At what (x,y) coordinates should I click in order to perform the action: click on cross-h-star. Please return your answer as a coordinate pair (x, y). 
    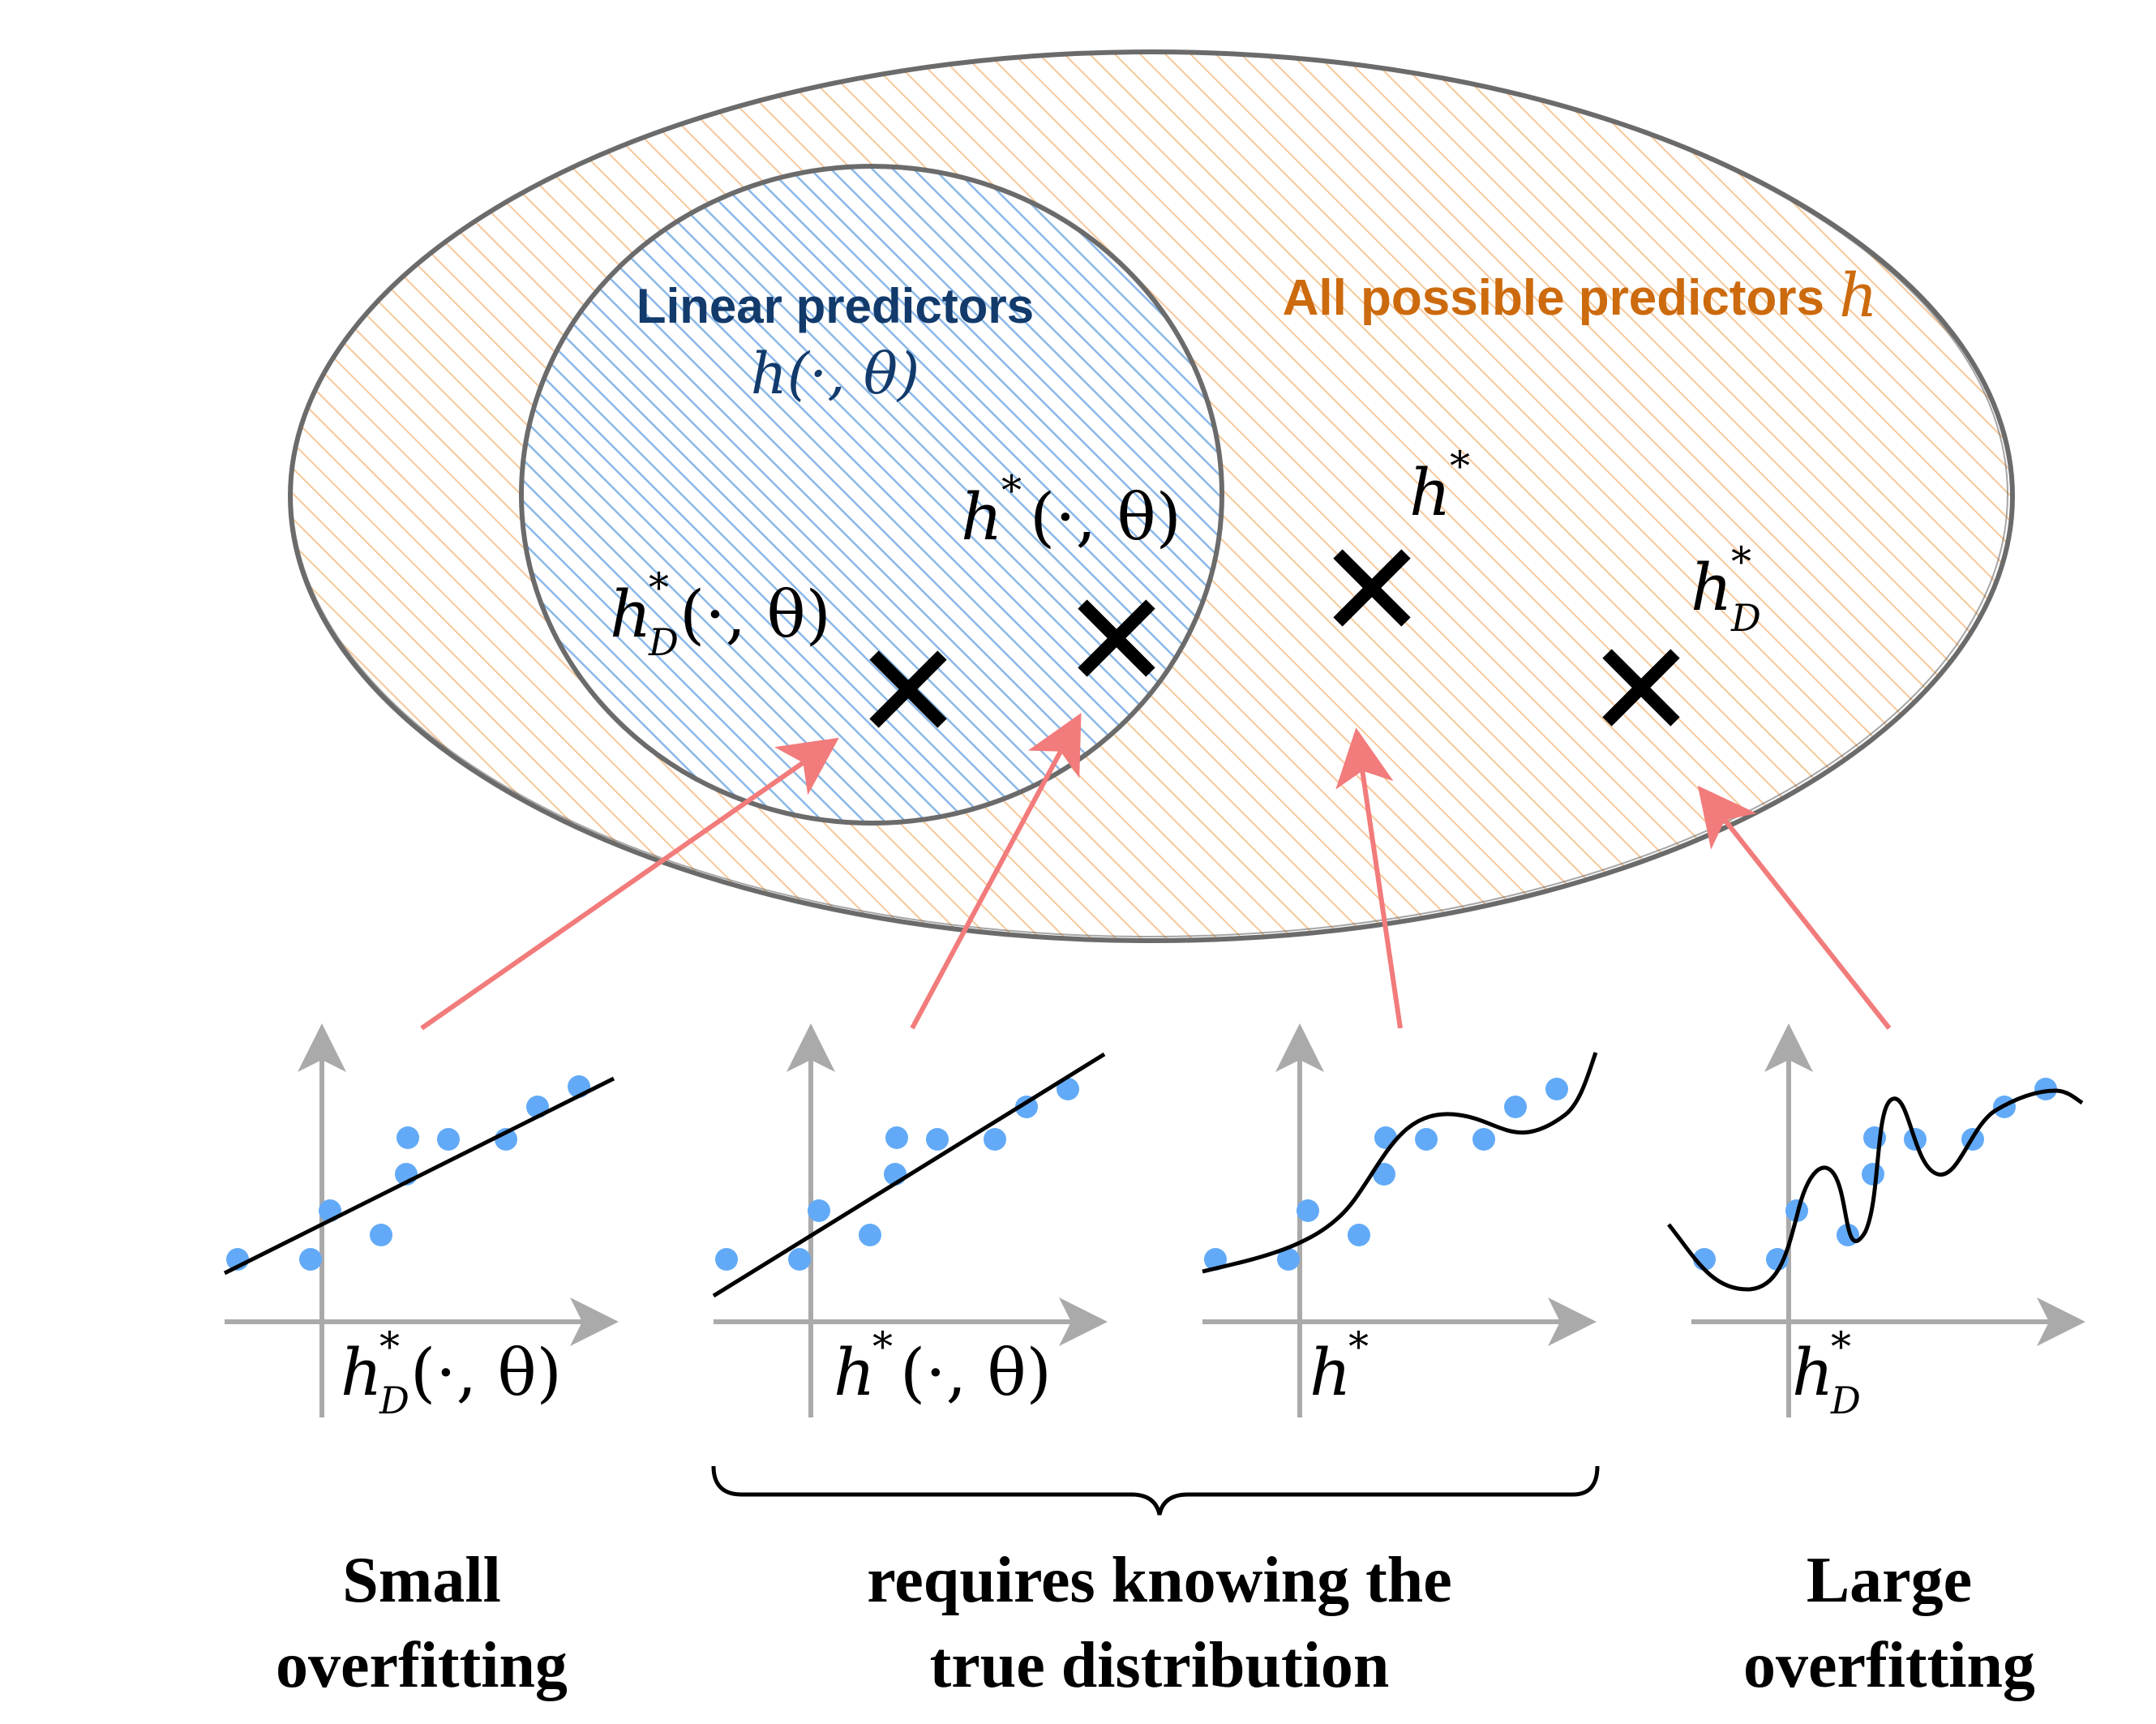
    Looking at the image, I should click on (1372, 588).